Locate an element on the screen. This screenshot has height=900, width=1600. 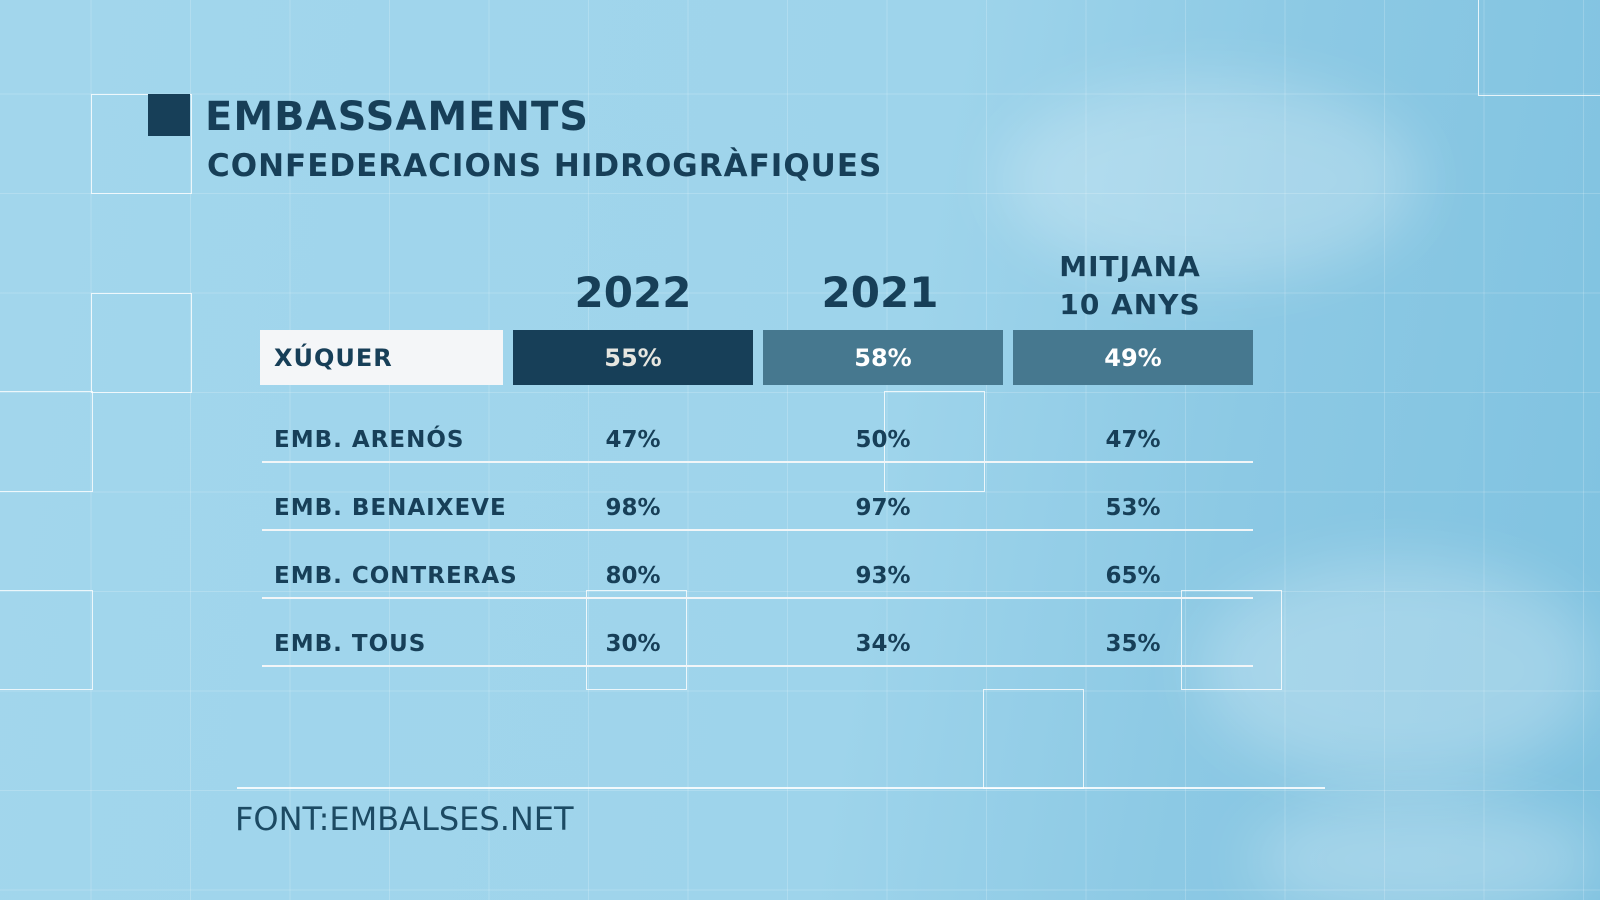
average-line1: MITJANA is located at coordinates (1130, 266).